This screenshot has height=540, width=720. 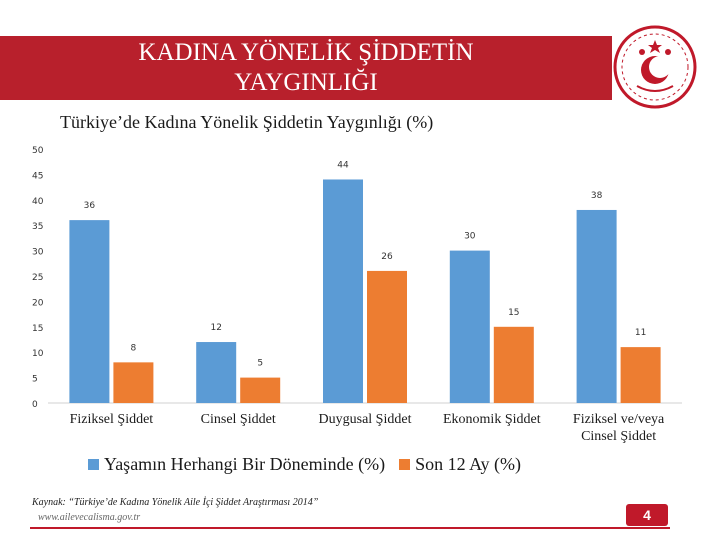 What do you see at coordinates (306, 82) in the screenshot?
I see `page-title-line-2: YAYGINLIĞI` at bounding box center [306, 82].